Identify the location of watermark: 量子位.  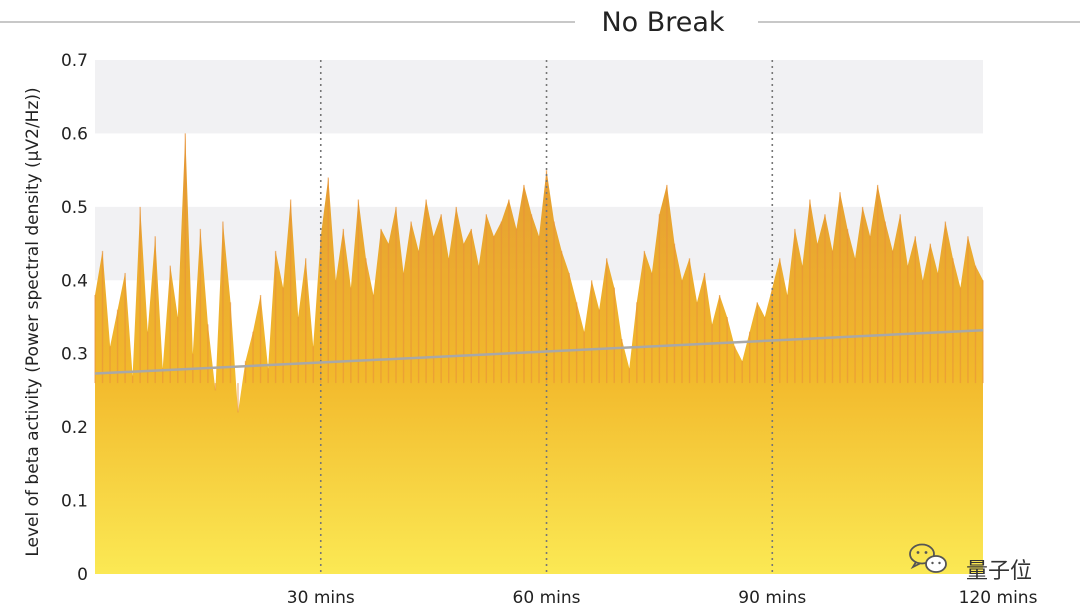
(970, 563).